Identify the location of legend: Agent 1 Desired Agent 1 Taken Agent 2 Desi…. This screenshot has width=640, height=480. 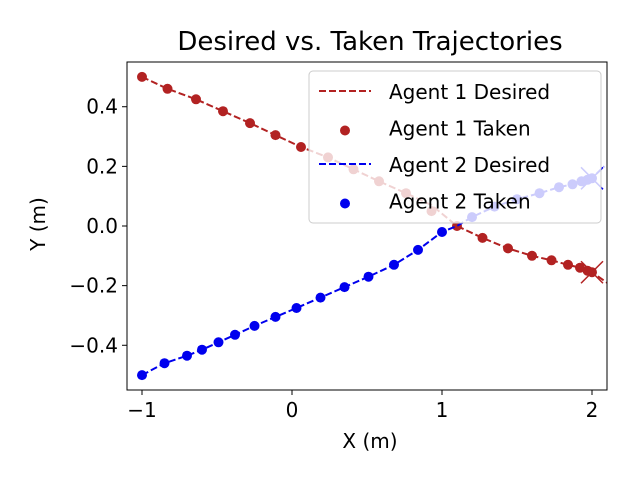
(455, 147).